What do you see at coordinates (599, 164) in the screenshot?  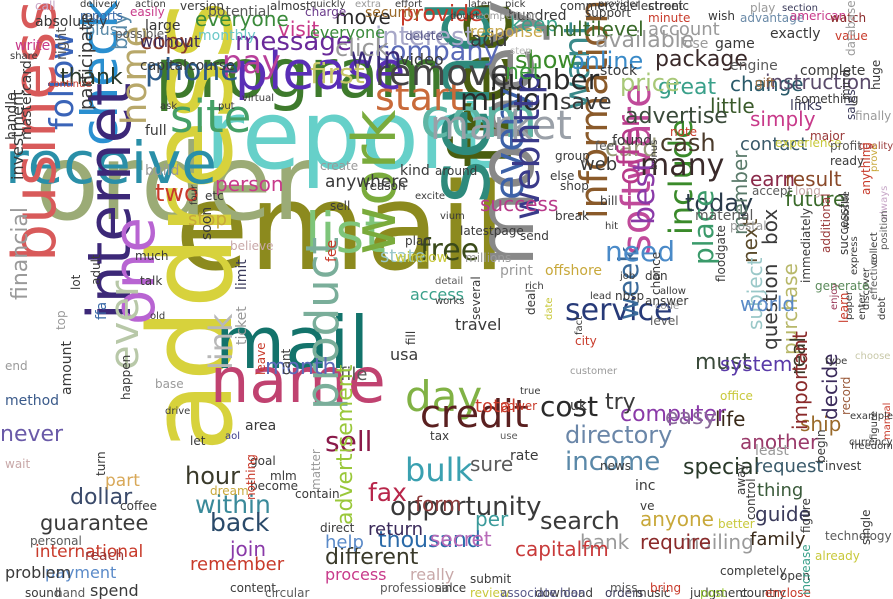 I see `cloud-word: web` at bounding box center [599, 164].